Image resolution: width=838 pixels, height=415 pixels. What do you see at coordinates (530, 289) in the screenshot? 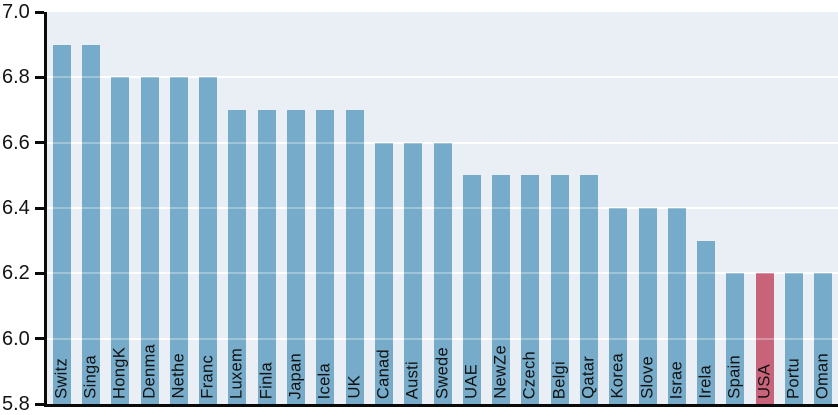
I see `bar-czech` at bounding box center [530, 289].